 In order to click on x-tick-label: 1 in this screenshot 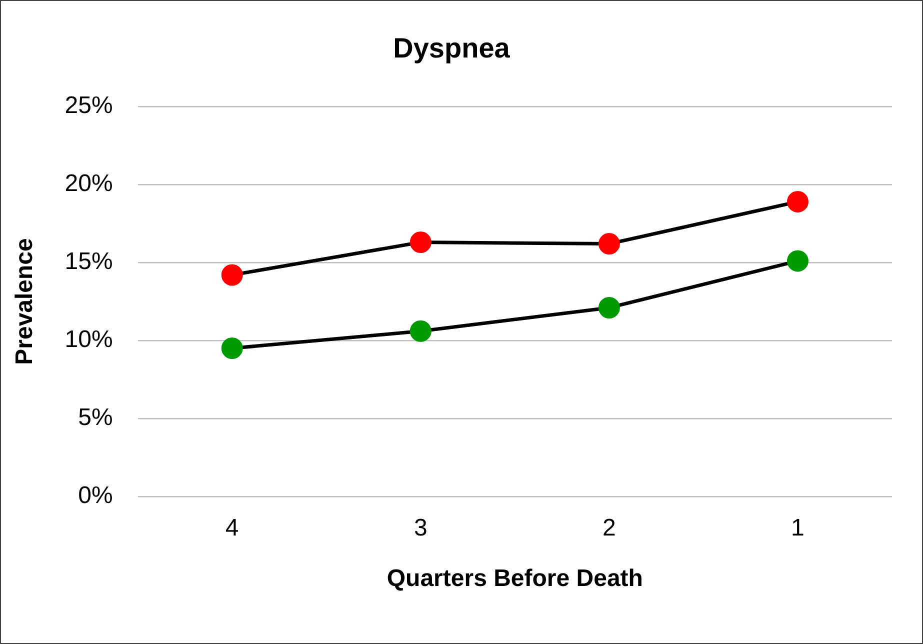, I will do `click(797, 528)`.